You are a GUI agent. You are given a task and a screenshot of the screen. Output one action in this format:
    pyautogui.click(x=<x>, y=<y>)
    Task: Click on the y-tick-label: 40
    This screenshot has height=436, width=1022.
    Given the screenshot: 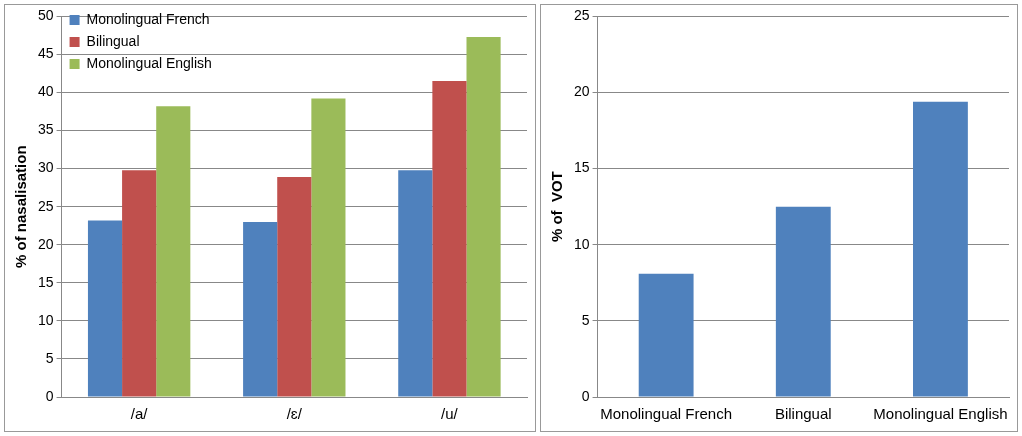 What is the action you would take?
    pyautogui.click(x=45, y=91)
    